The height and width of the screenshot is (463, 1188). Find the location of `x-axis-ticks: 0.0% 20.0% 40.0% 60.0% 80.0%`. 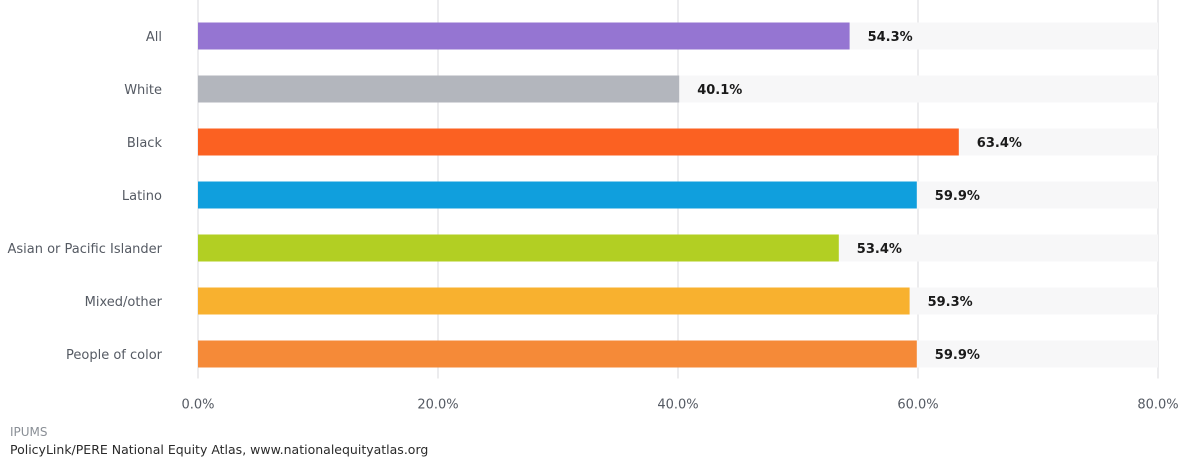

x-axis-ticks: 0.0% 20.0% 40.0% 60.0% 80.0% is located at coordinates (679, 405).